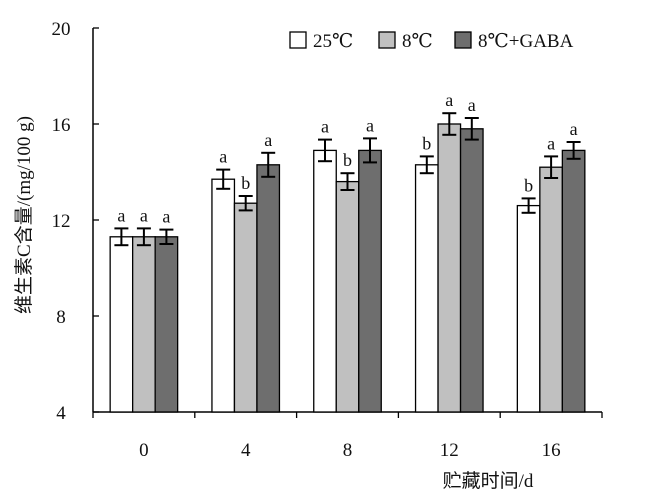 The height and width of the screenshot is (504, 658). What do you see at coordinates (144, 450) in the screenshot?
I see `x-tick-label: 0` at bounding box center [144, 450].